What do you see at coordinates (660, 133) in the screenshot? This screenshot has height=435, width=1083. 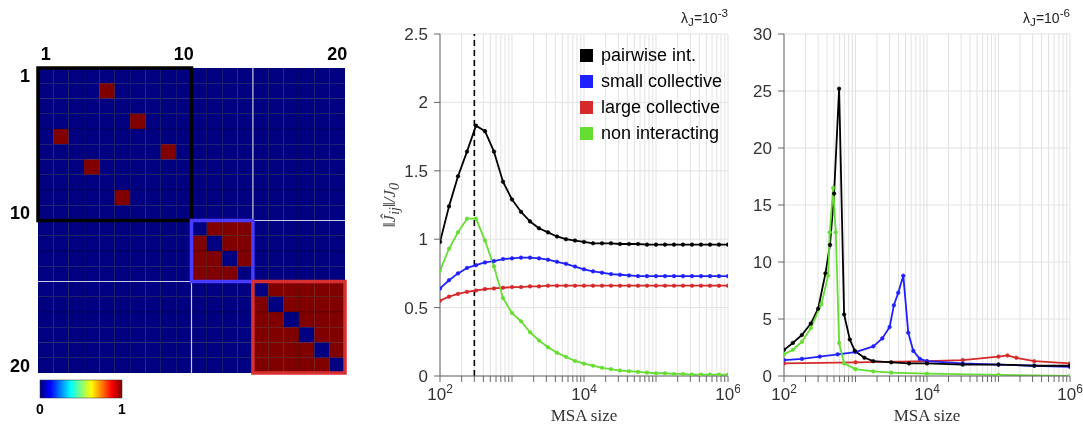 I see `legend-label: non interacting` at bounding box center [660, 133].